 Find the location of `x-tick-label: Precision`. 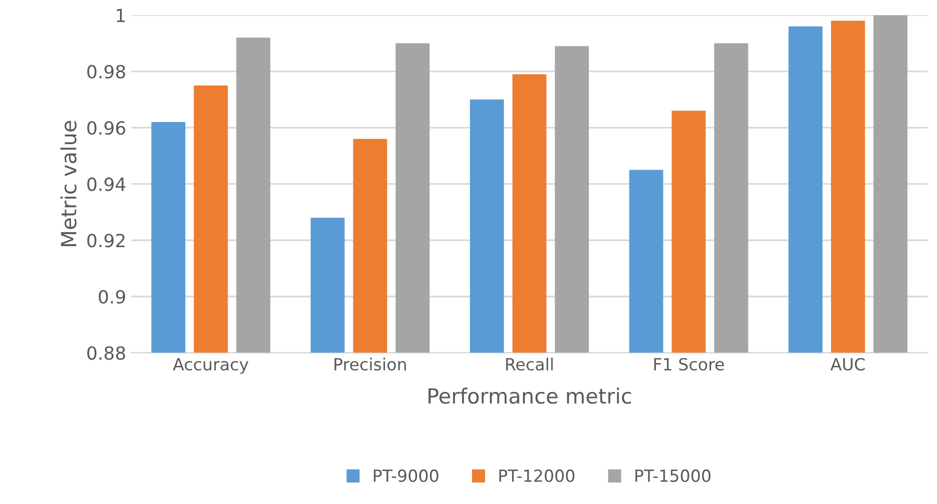

x-tick-label: Precision is located at coordinates (370, 364).